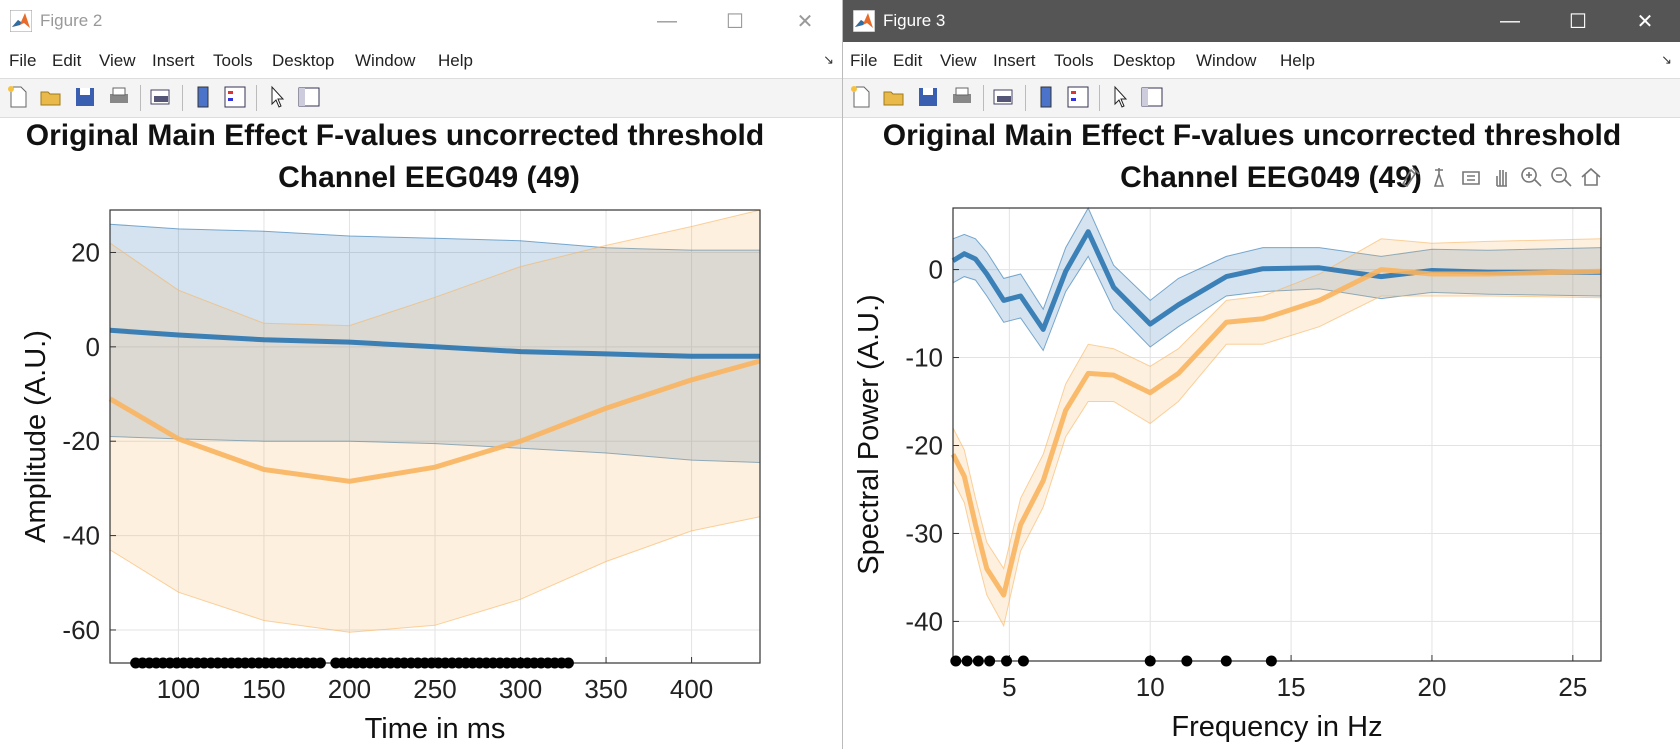 This screenshot has width=1680, height=749. What do you see at coordinates (85, 252) in the screenshot?
I see `y-tick-label: 20` at bounding box center [85, 252].